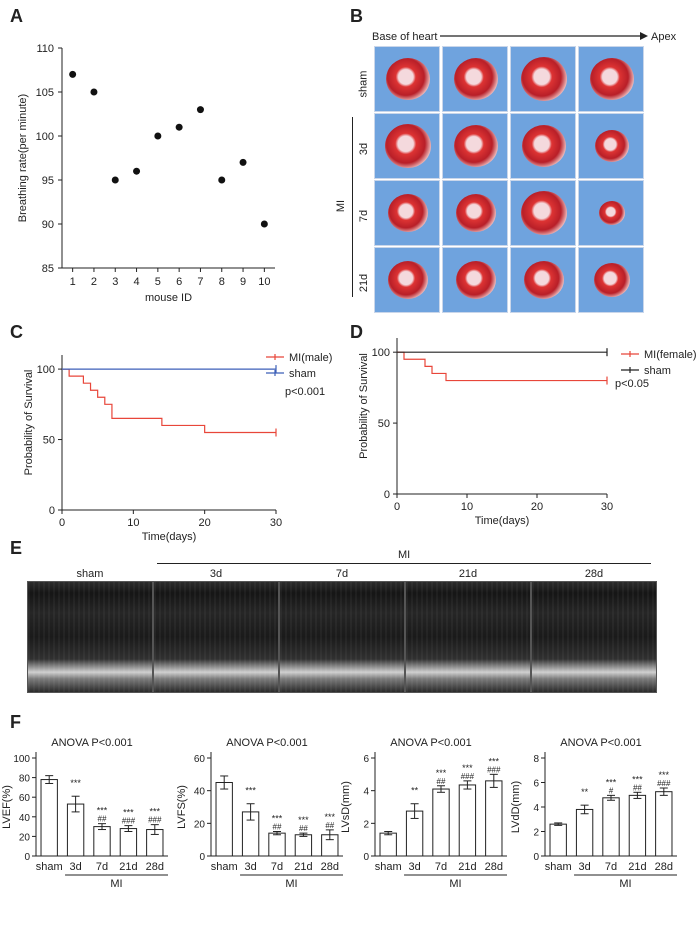 The image size is (700, 925). Describe the element at coordinates (352, 207) in the screenshot. I see `panel-b-mi-bracket` at that location.